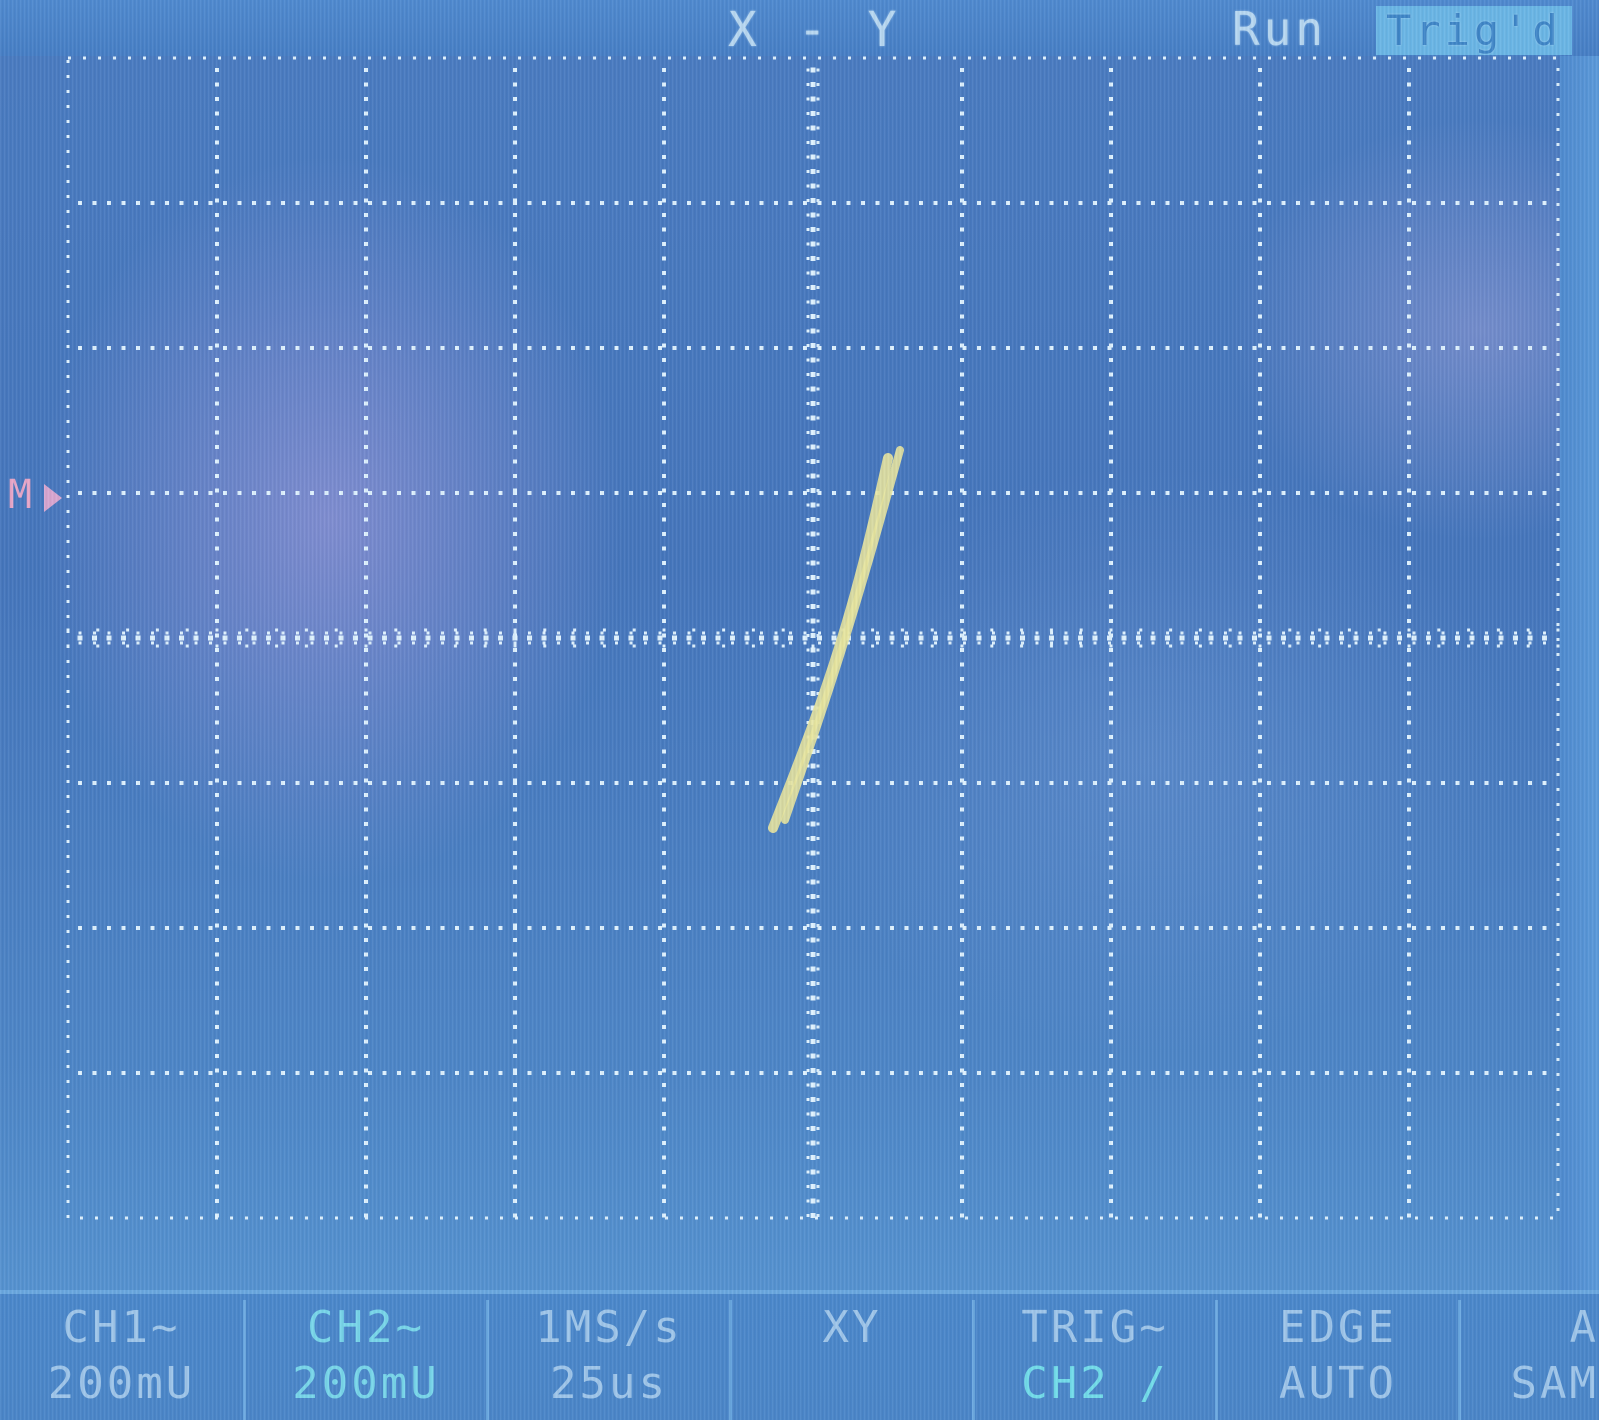 Image resolution: width=1599 pixels, height=1420 pixels. I want to click on menu-ch1: CH1~ 200mU, so click(123, 1360).